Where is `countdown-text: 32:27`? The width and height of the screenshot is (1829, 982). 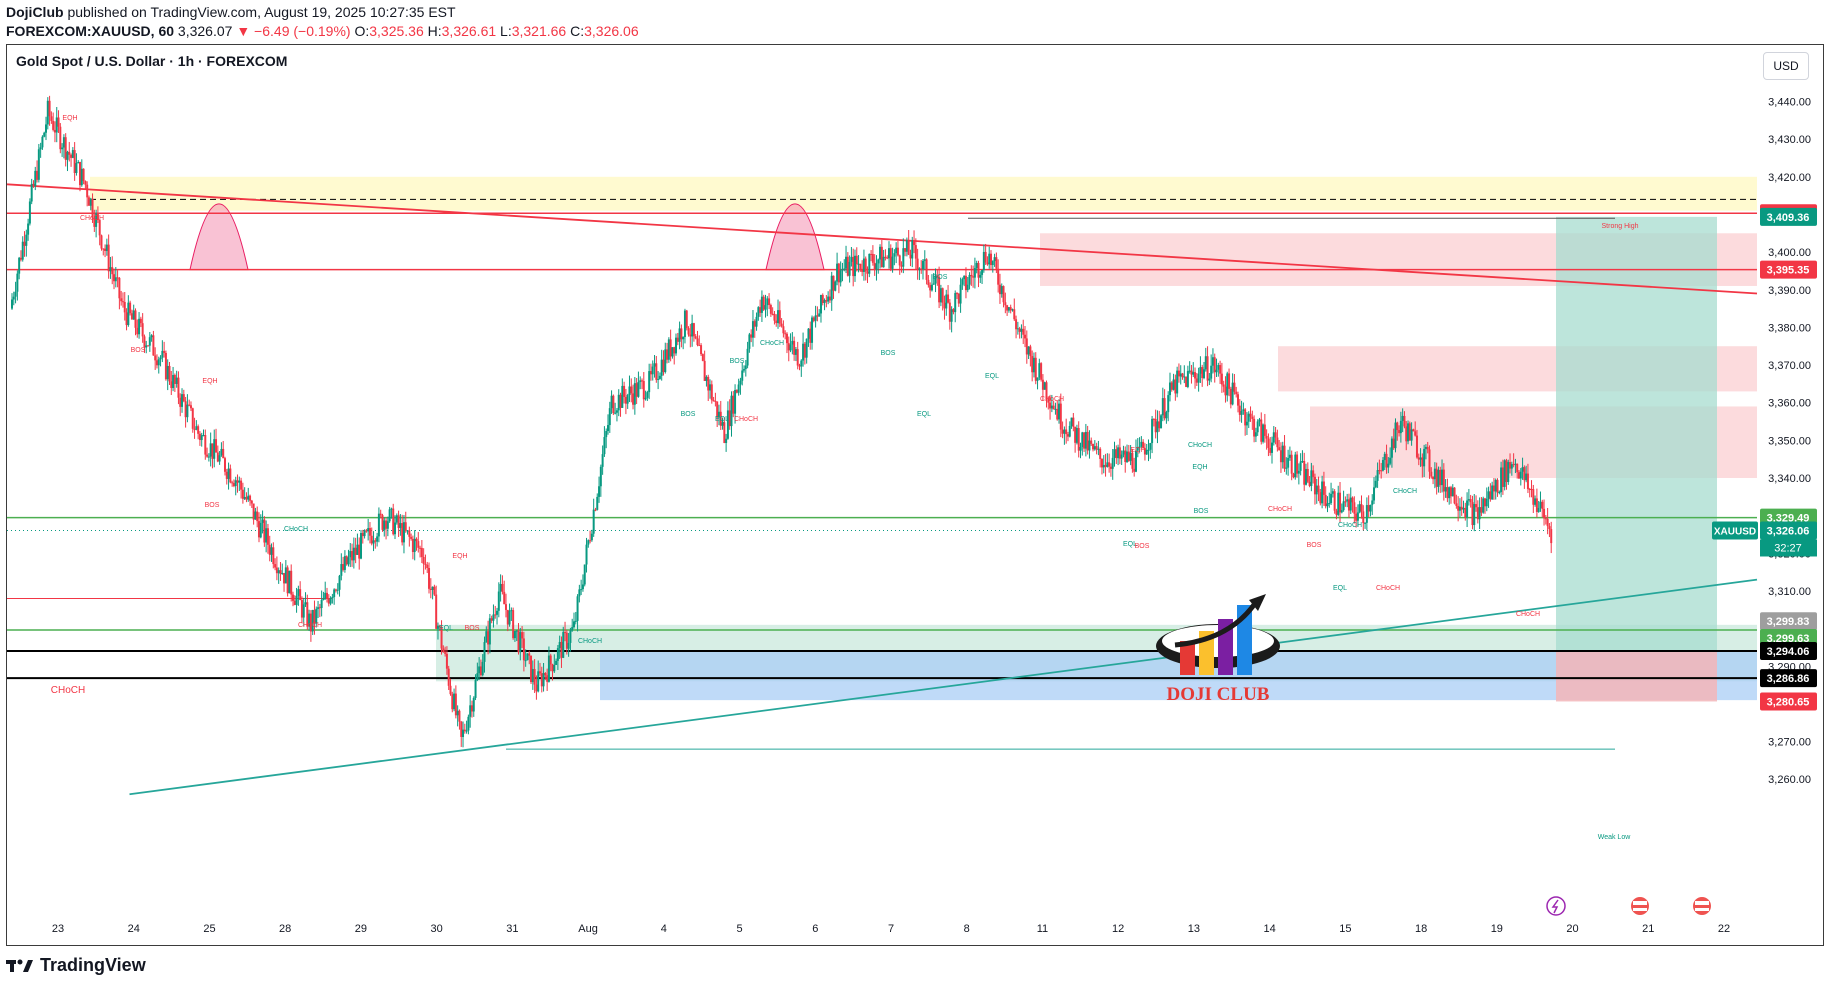
countdown-text: 32:27 is located at coordinates (1788, 548).